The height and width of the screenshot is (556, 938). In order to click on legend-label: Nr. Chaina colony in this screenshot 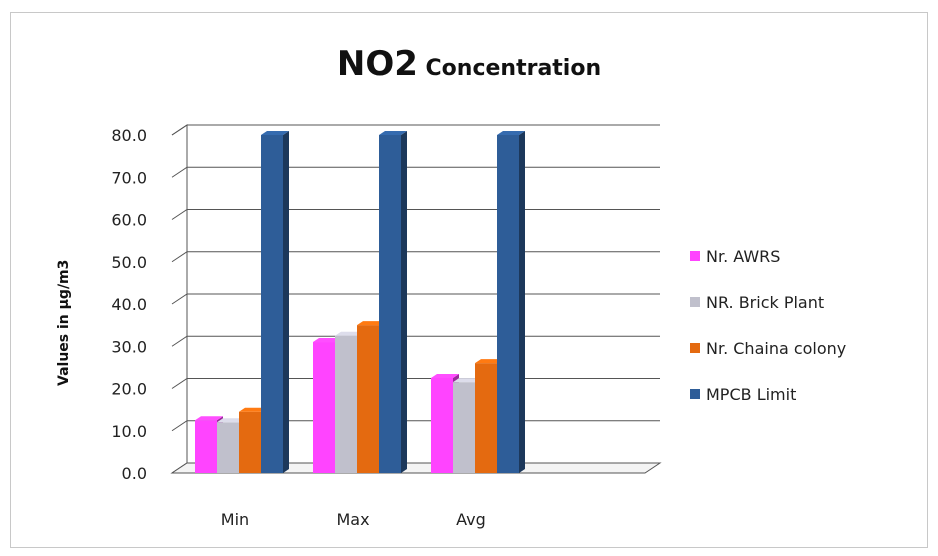, I will do `click(776, 348)`.